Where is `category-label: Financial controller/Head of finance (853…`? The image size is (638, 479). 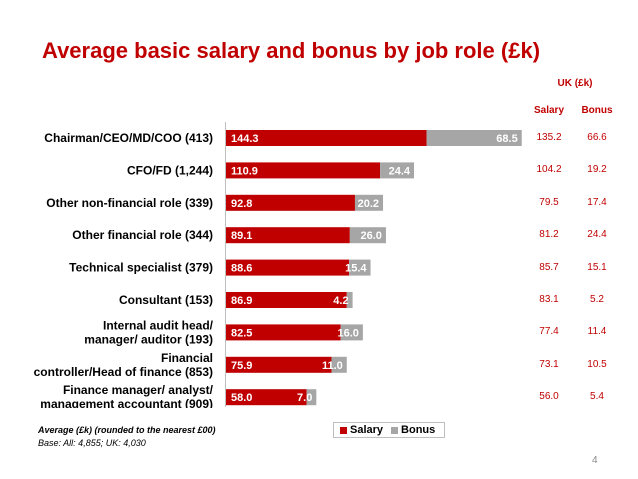
category-label: Financial controller/Head of finance (853… is located at coordinates (123, 365).